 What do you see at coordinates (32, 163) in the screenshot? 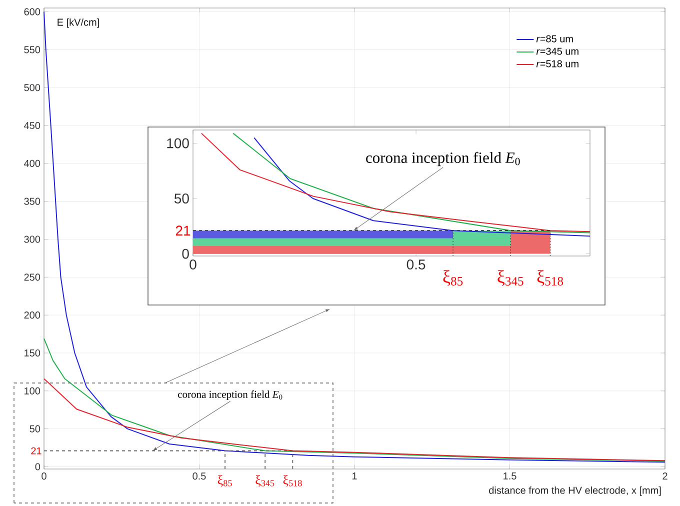
I see `y-tick-label: 400` at bounding box center [32, 163].